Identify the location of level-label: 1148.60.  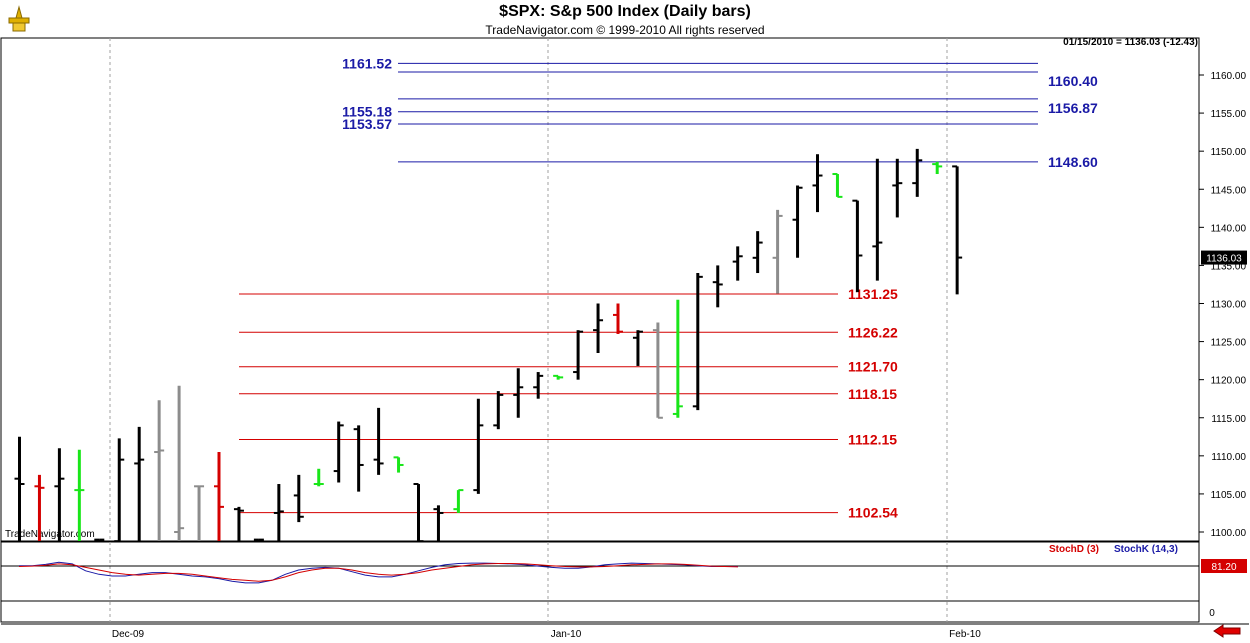
(1073, 162).